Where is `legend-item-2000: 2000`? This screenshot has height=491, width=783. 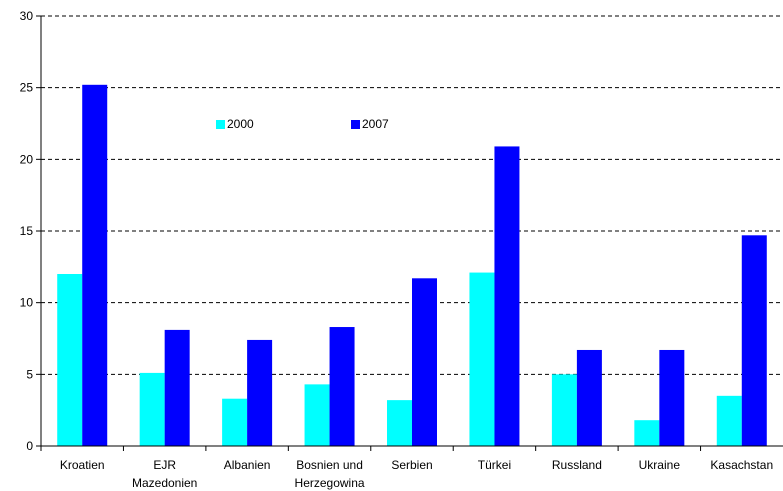
legend-item-2000: 2000 is located at coordinates (235, 124).